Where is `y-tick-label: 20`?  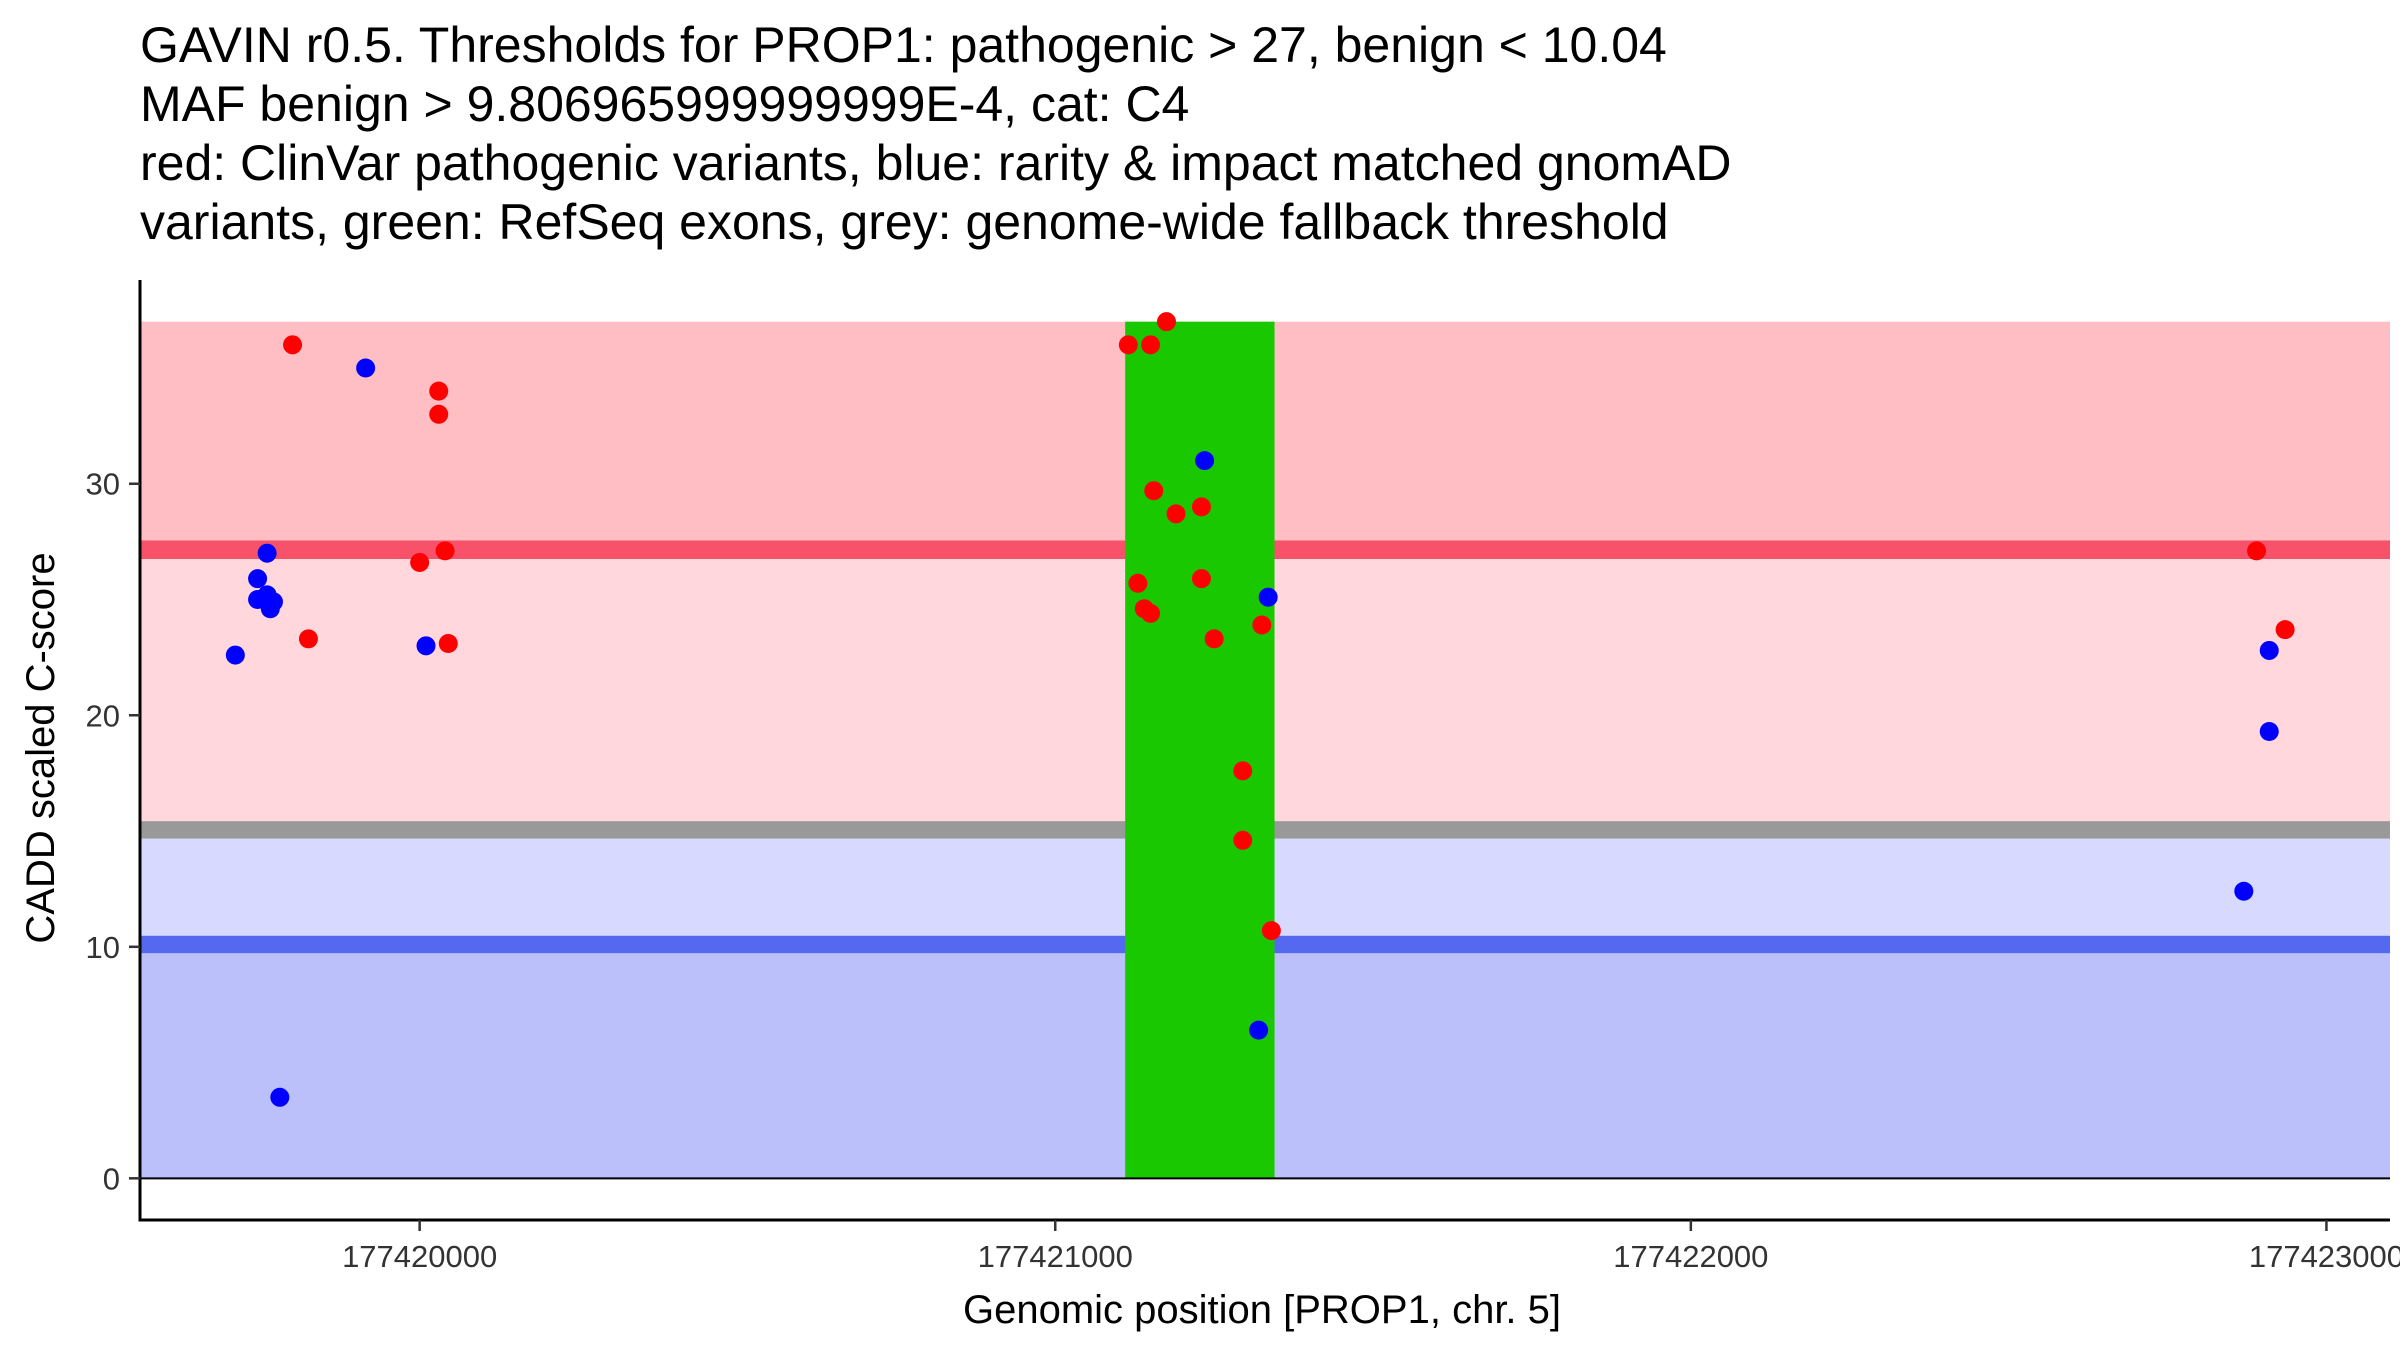 y-tick-label: 20 is located at coordinates (103, 715).